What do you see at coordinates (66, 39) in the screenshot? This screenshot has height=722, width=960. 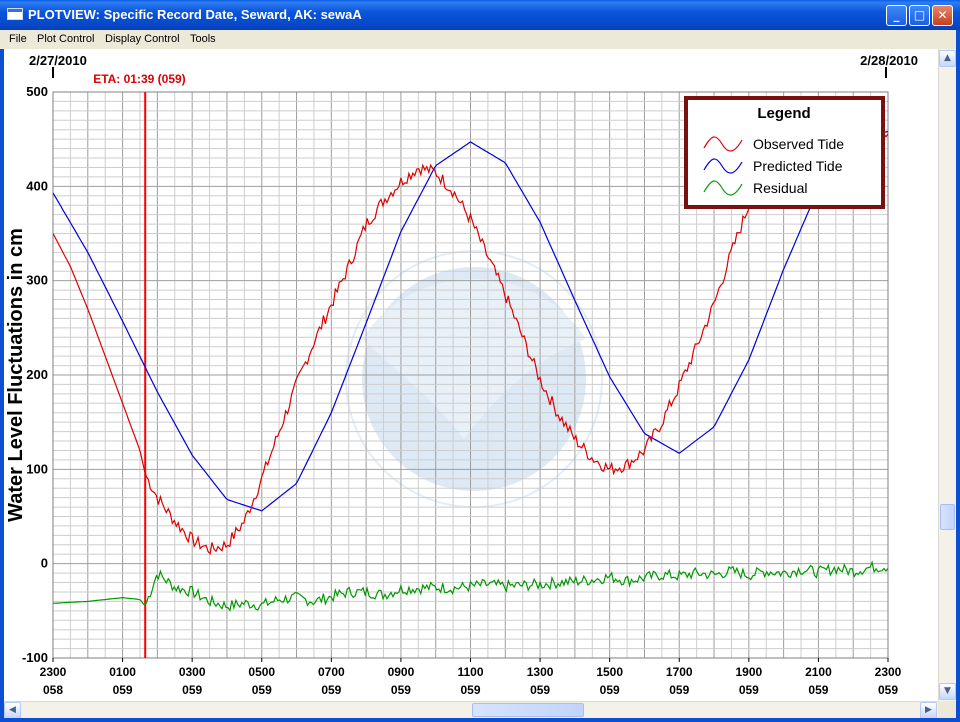 I see `menu-plot-control: Plot Control` at bounding box center [66, 39].